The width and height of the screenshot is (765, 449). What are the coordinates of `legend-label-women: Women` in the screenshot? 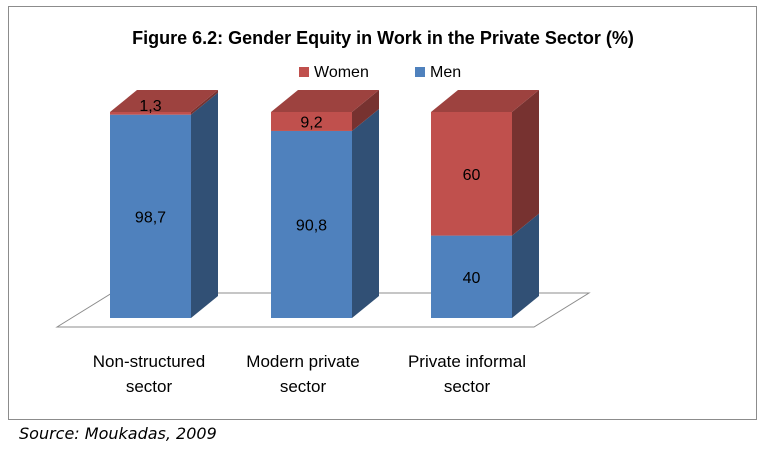 It's located at (341, 72).